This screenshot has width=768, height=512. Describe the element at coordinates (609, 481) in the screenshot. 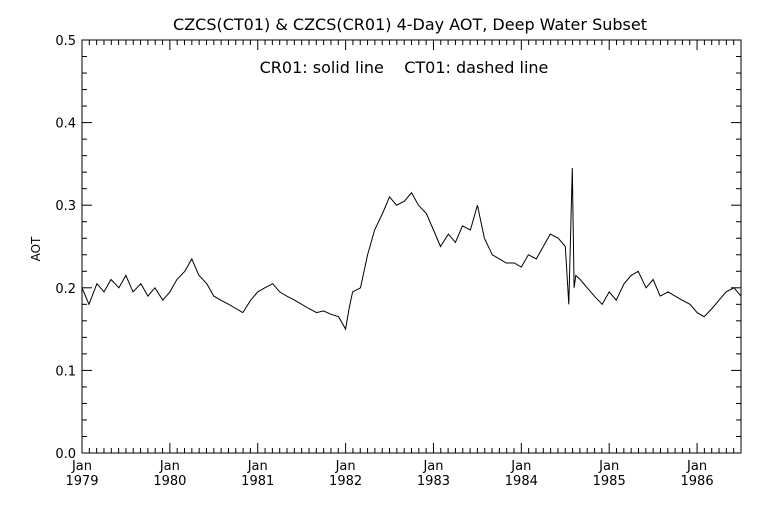

I see `x-tick-year: 1985` at that location.